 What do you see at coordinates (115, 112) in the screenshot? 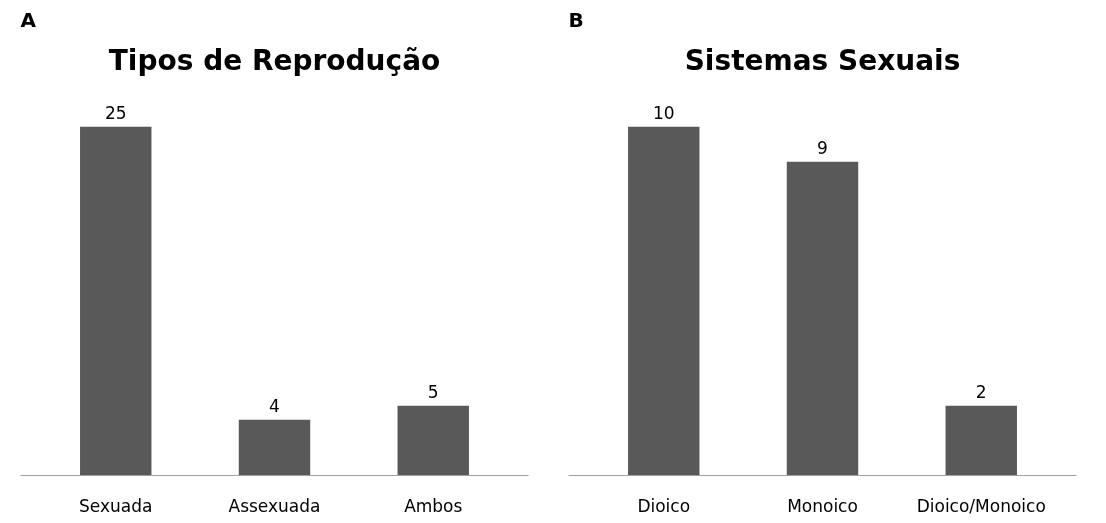
I see `data-label: 25` at bounding box center [115, 112].